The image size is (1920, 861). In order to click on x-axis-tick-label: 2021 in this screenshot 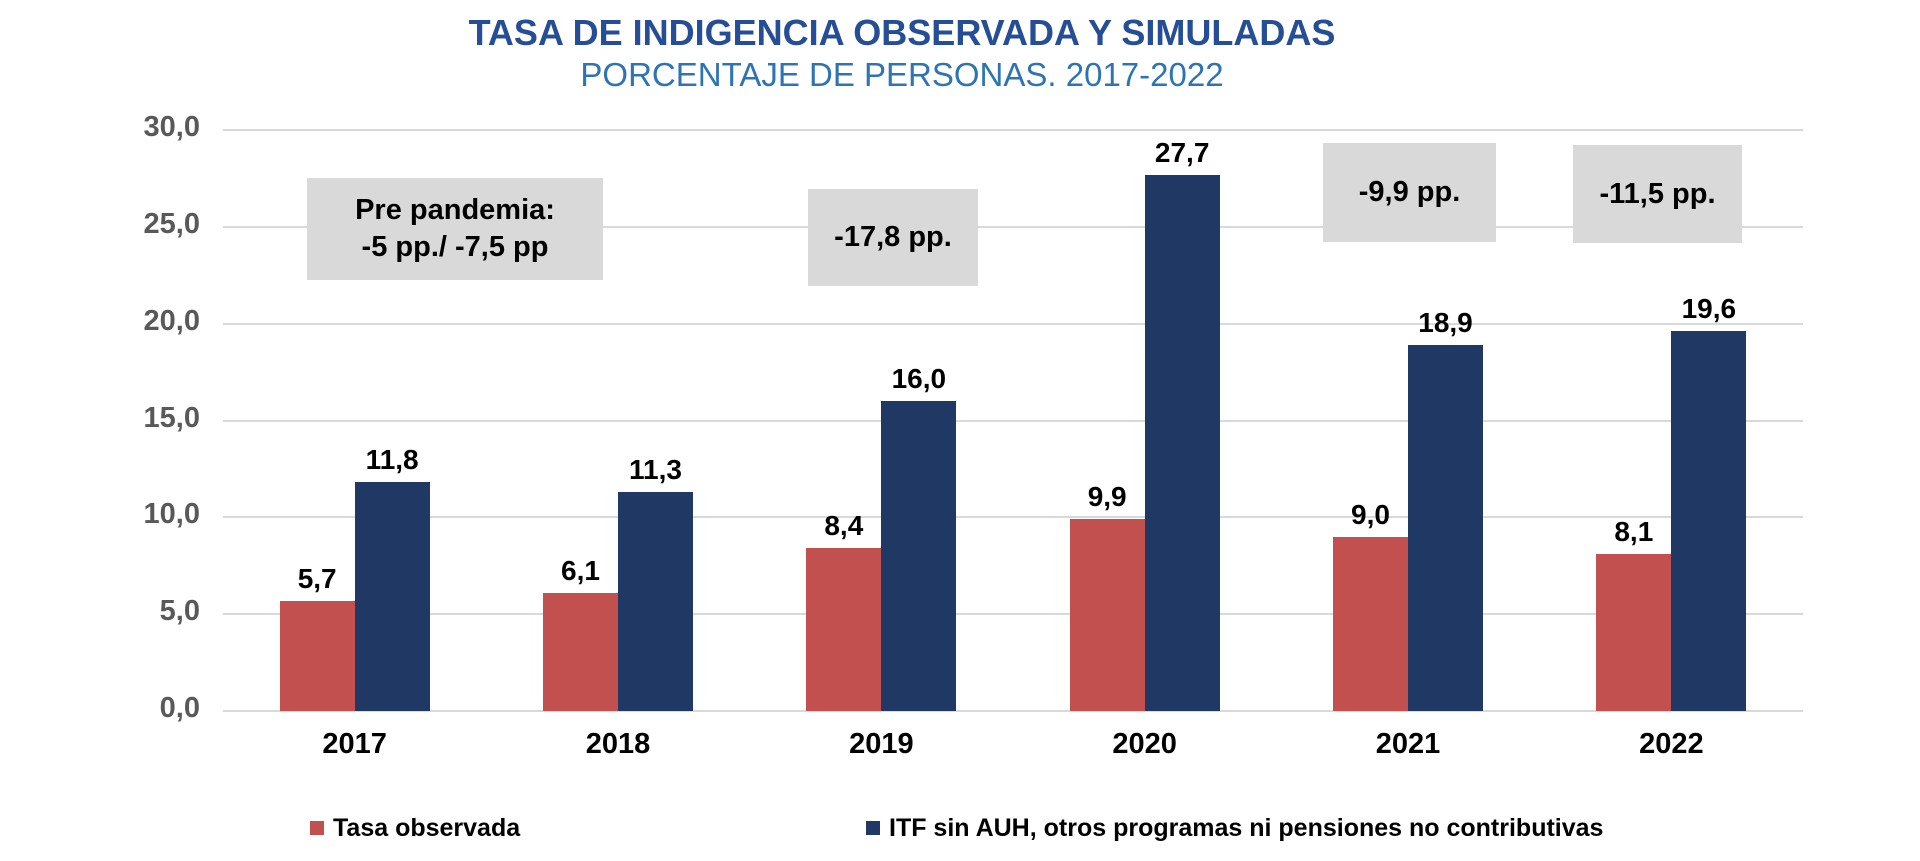, I will do `click(1408, 744)`.